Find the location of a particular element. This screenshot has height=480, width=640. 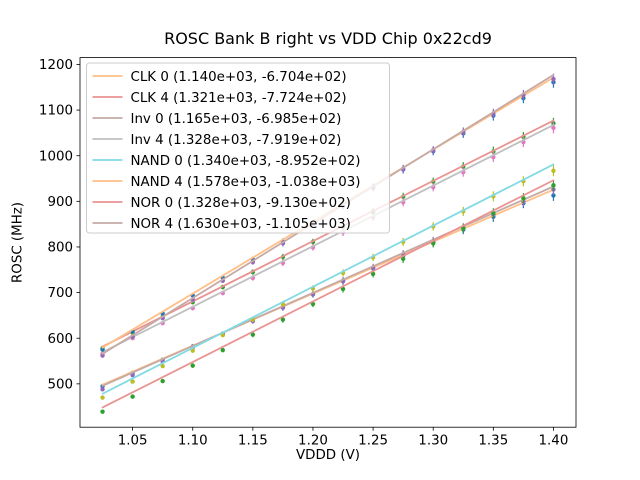

y-tick-label: 500 is located at coordinates (60, 384).